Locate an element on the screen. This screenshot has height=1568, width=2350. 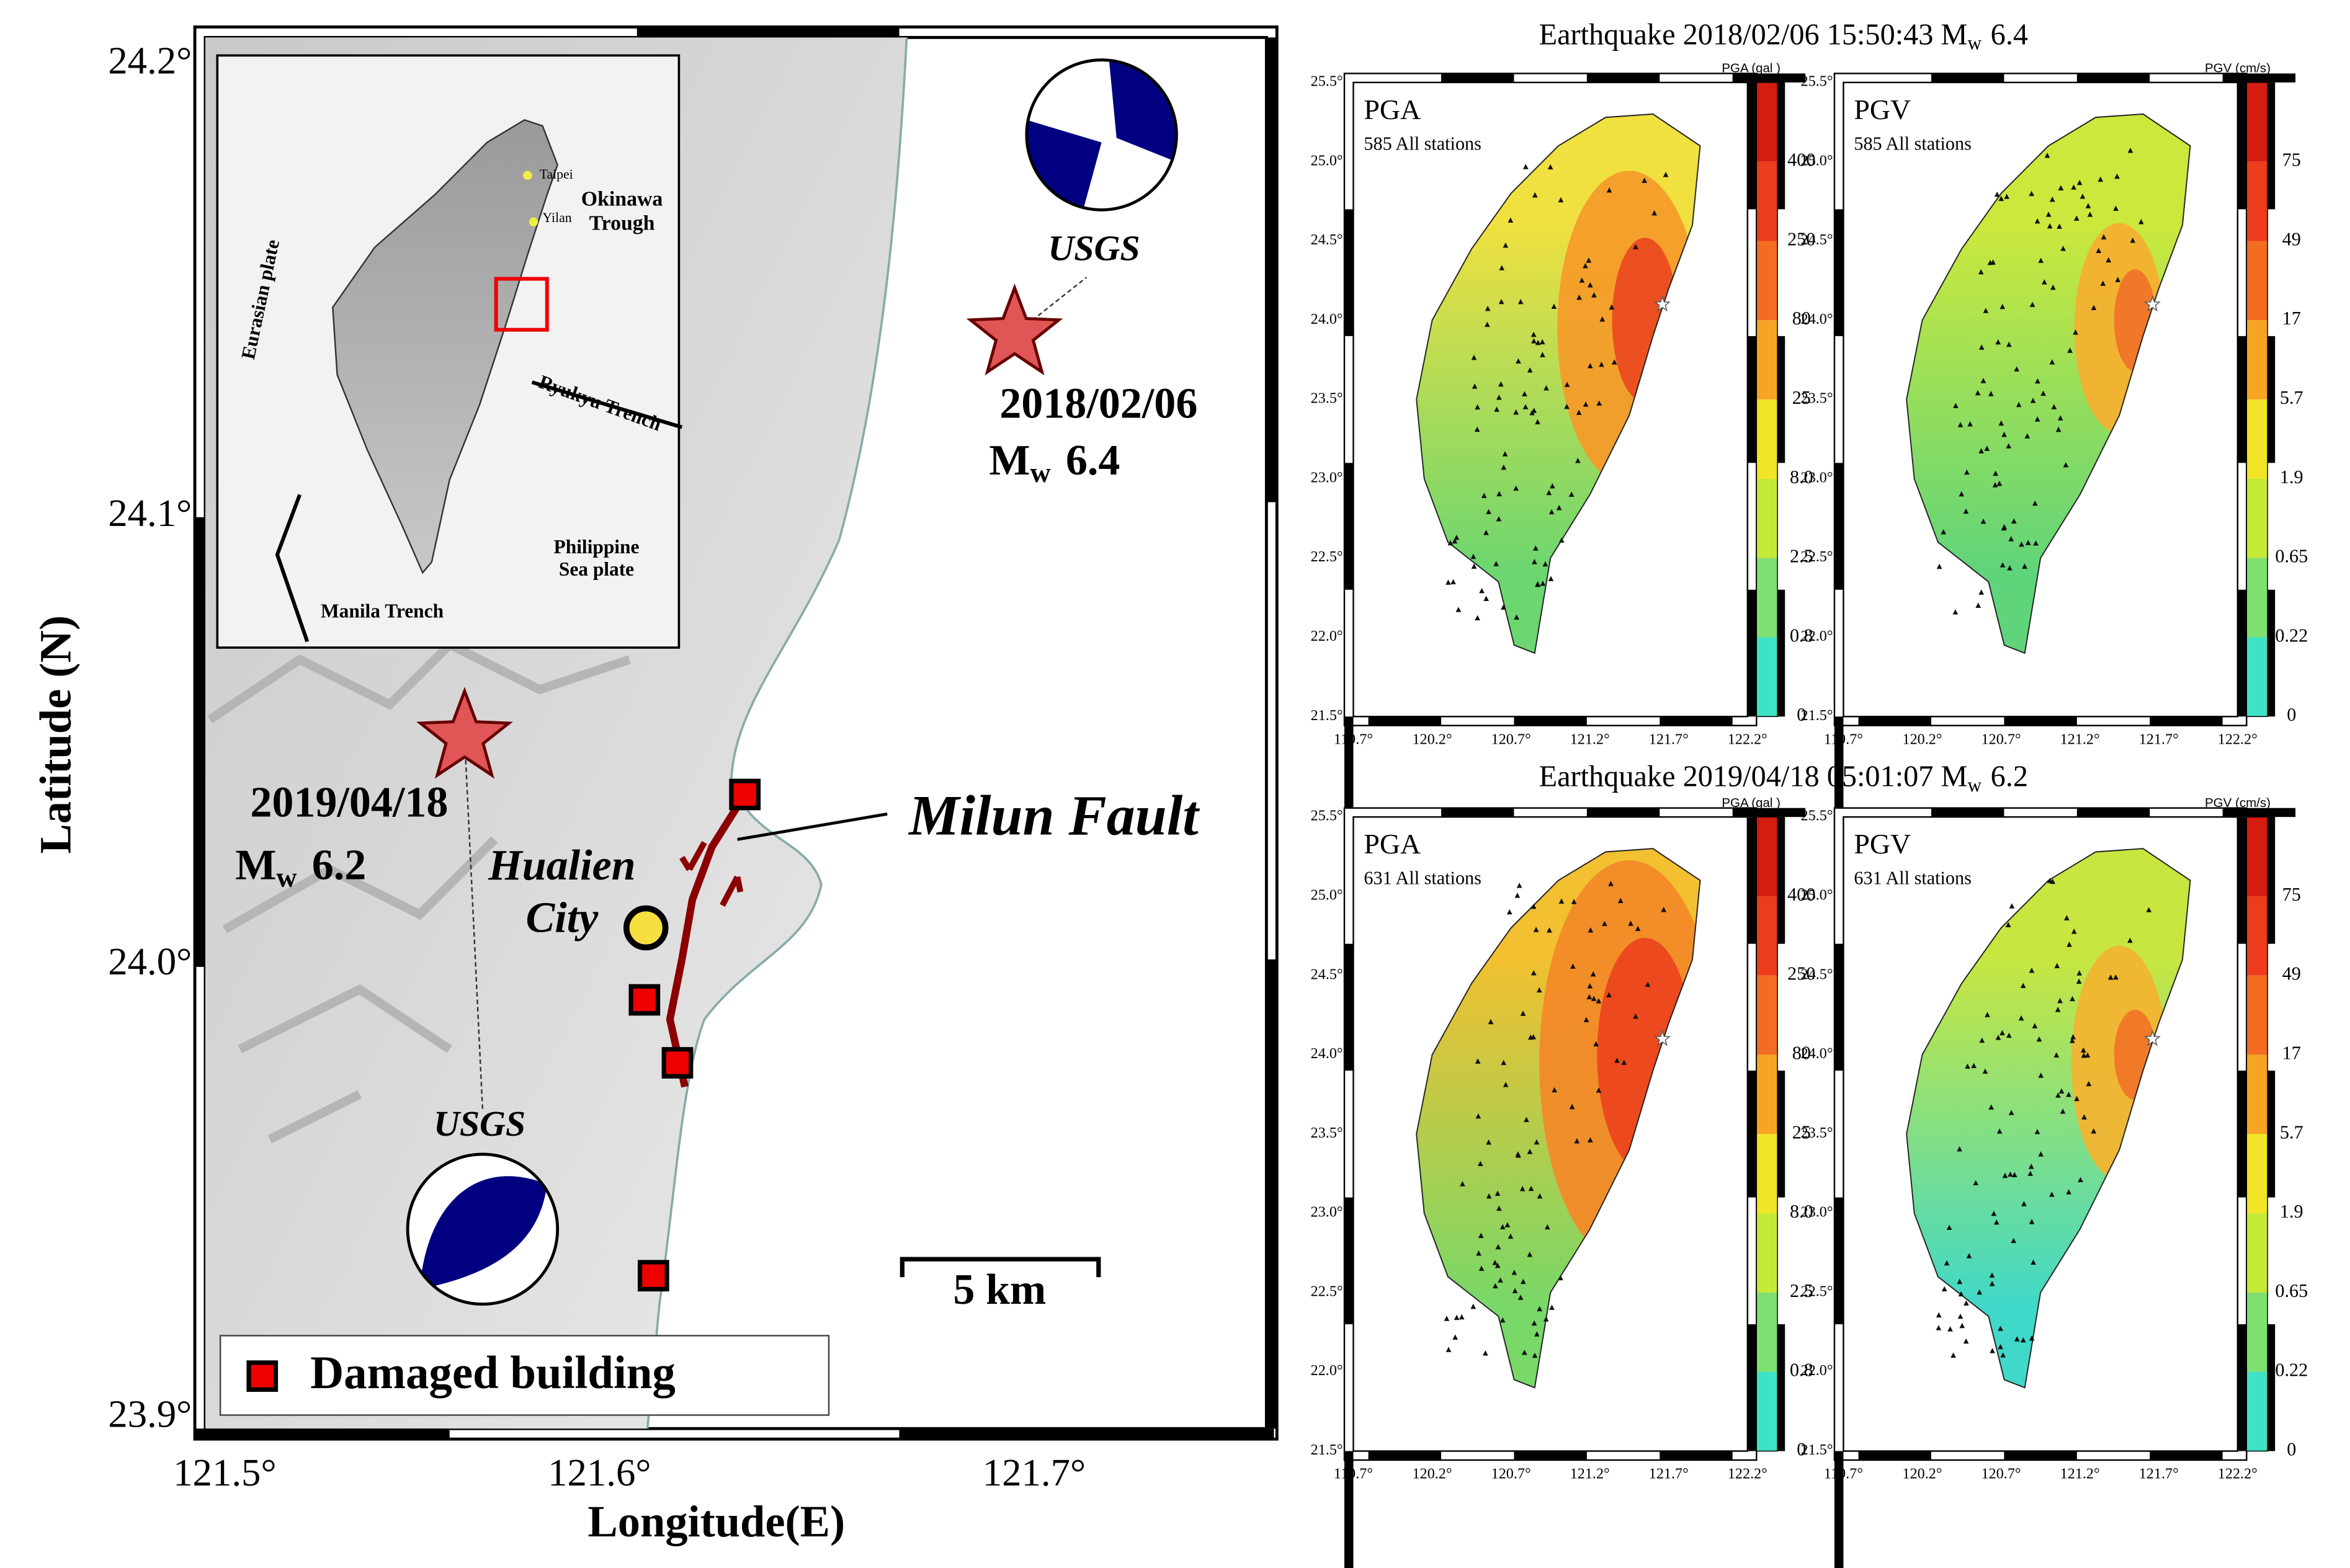
x-tick-label: 121.2° is located at coordinates (2080, 1474).